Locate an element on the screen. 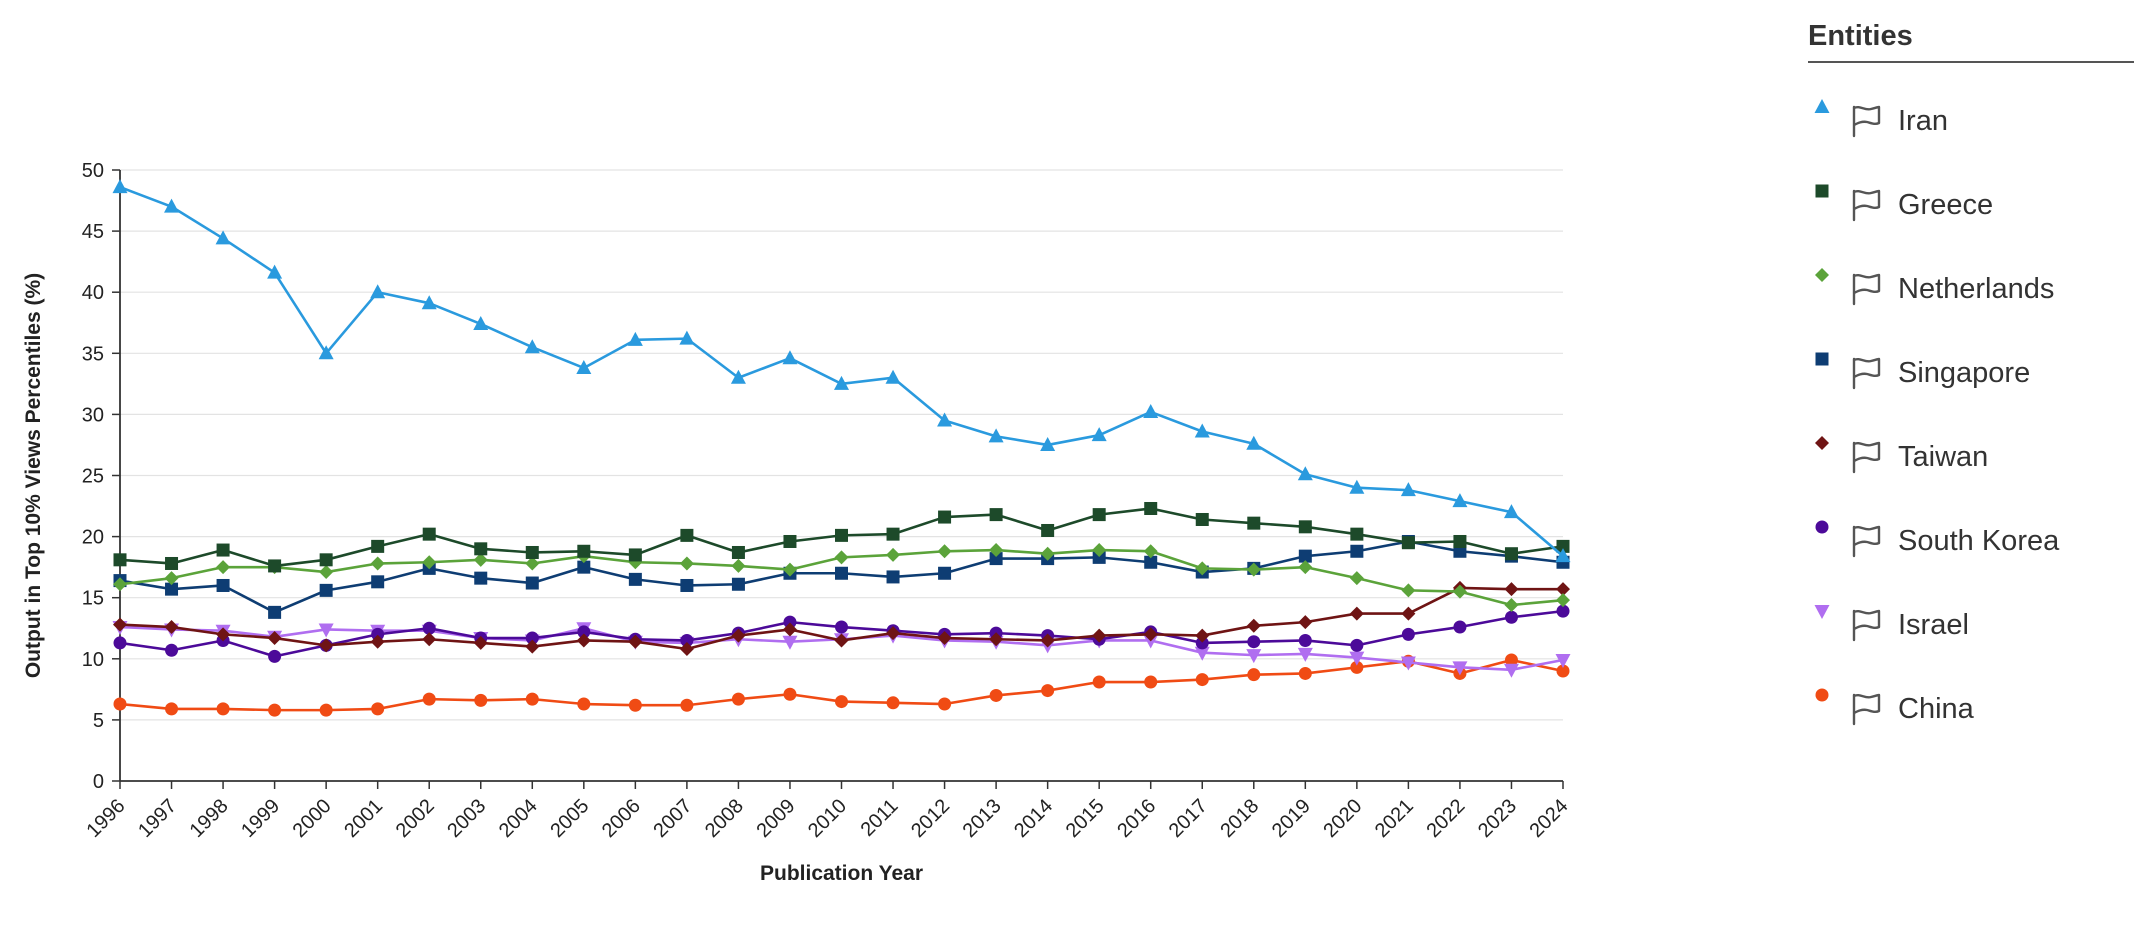 Image resolution: width=2134 pixels, height=939 pixels. y-tick-label: 40 is located at coordinates (93, 293).